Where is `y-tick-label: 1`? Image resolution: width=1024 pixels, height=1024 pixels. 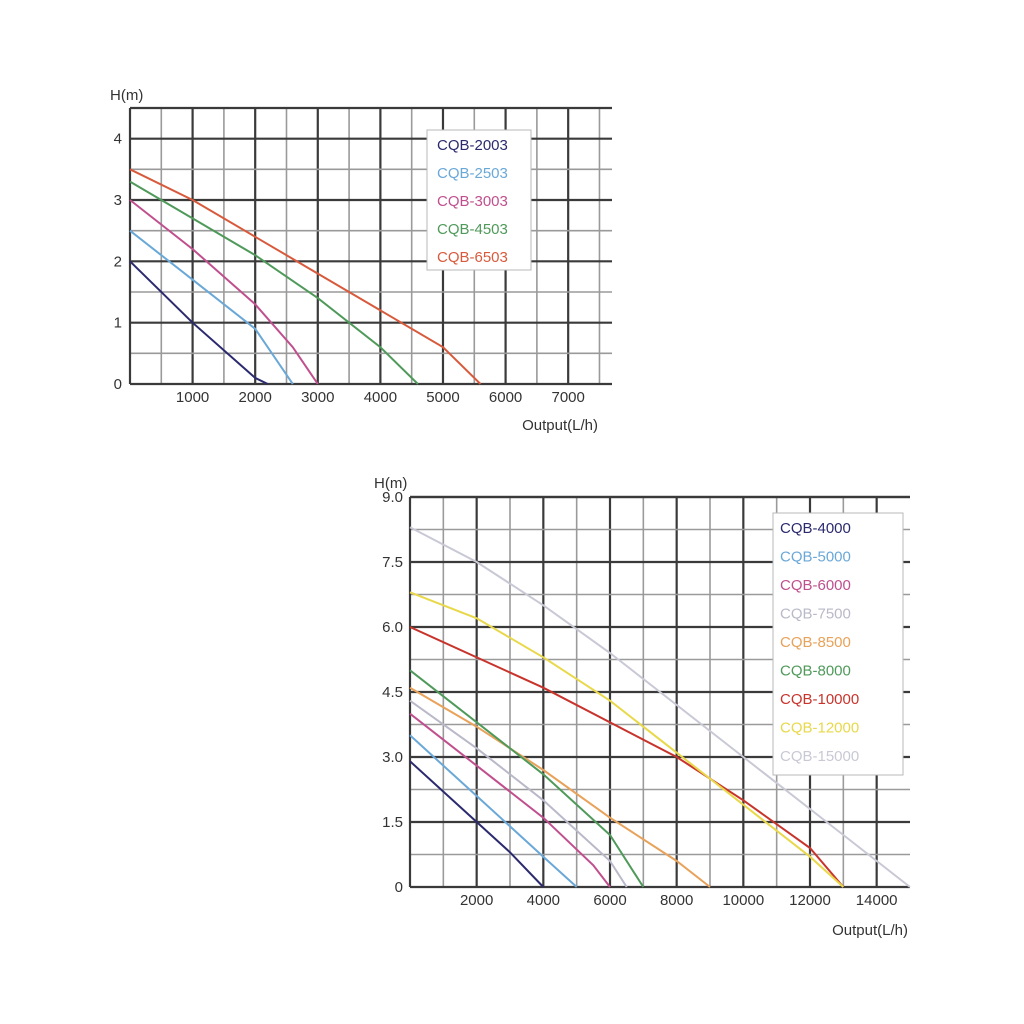 y-tick-label: 1 is located at coordinates (118, 323).